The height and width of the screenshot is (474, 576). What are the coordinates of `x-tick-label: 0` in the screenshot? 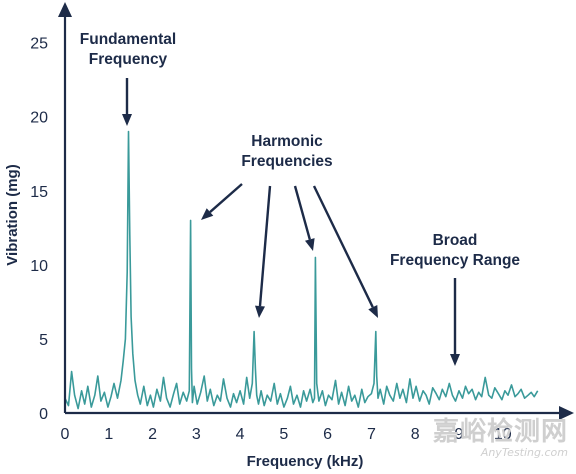 It's located at (65, 434).